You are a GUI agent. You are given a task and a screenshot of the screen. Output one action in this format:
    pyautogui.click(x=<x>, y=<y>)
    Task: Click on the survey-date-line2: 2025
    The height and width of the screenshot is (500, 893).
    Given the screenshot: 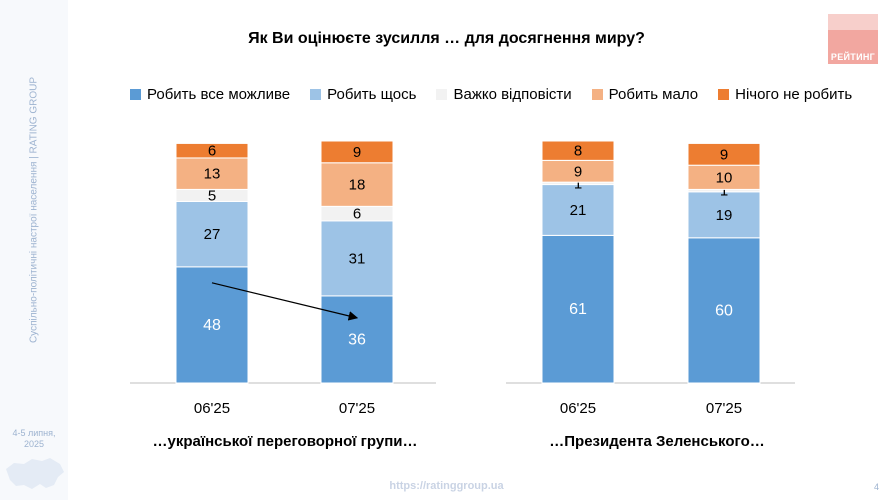 What is the action you would take?
    pyautogui.click(x=34, y=444)
    